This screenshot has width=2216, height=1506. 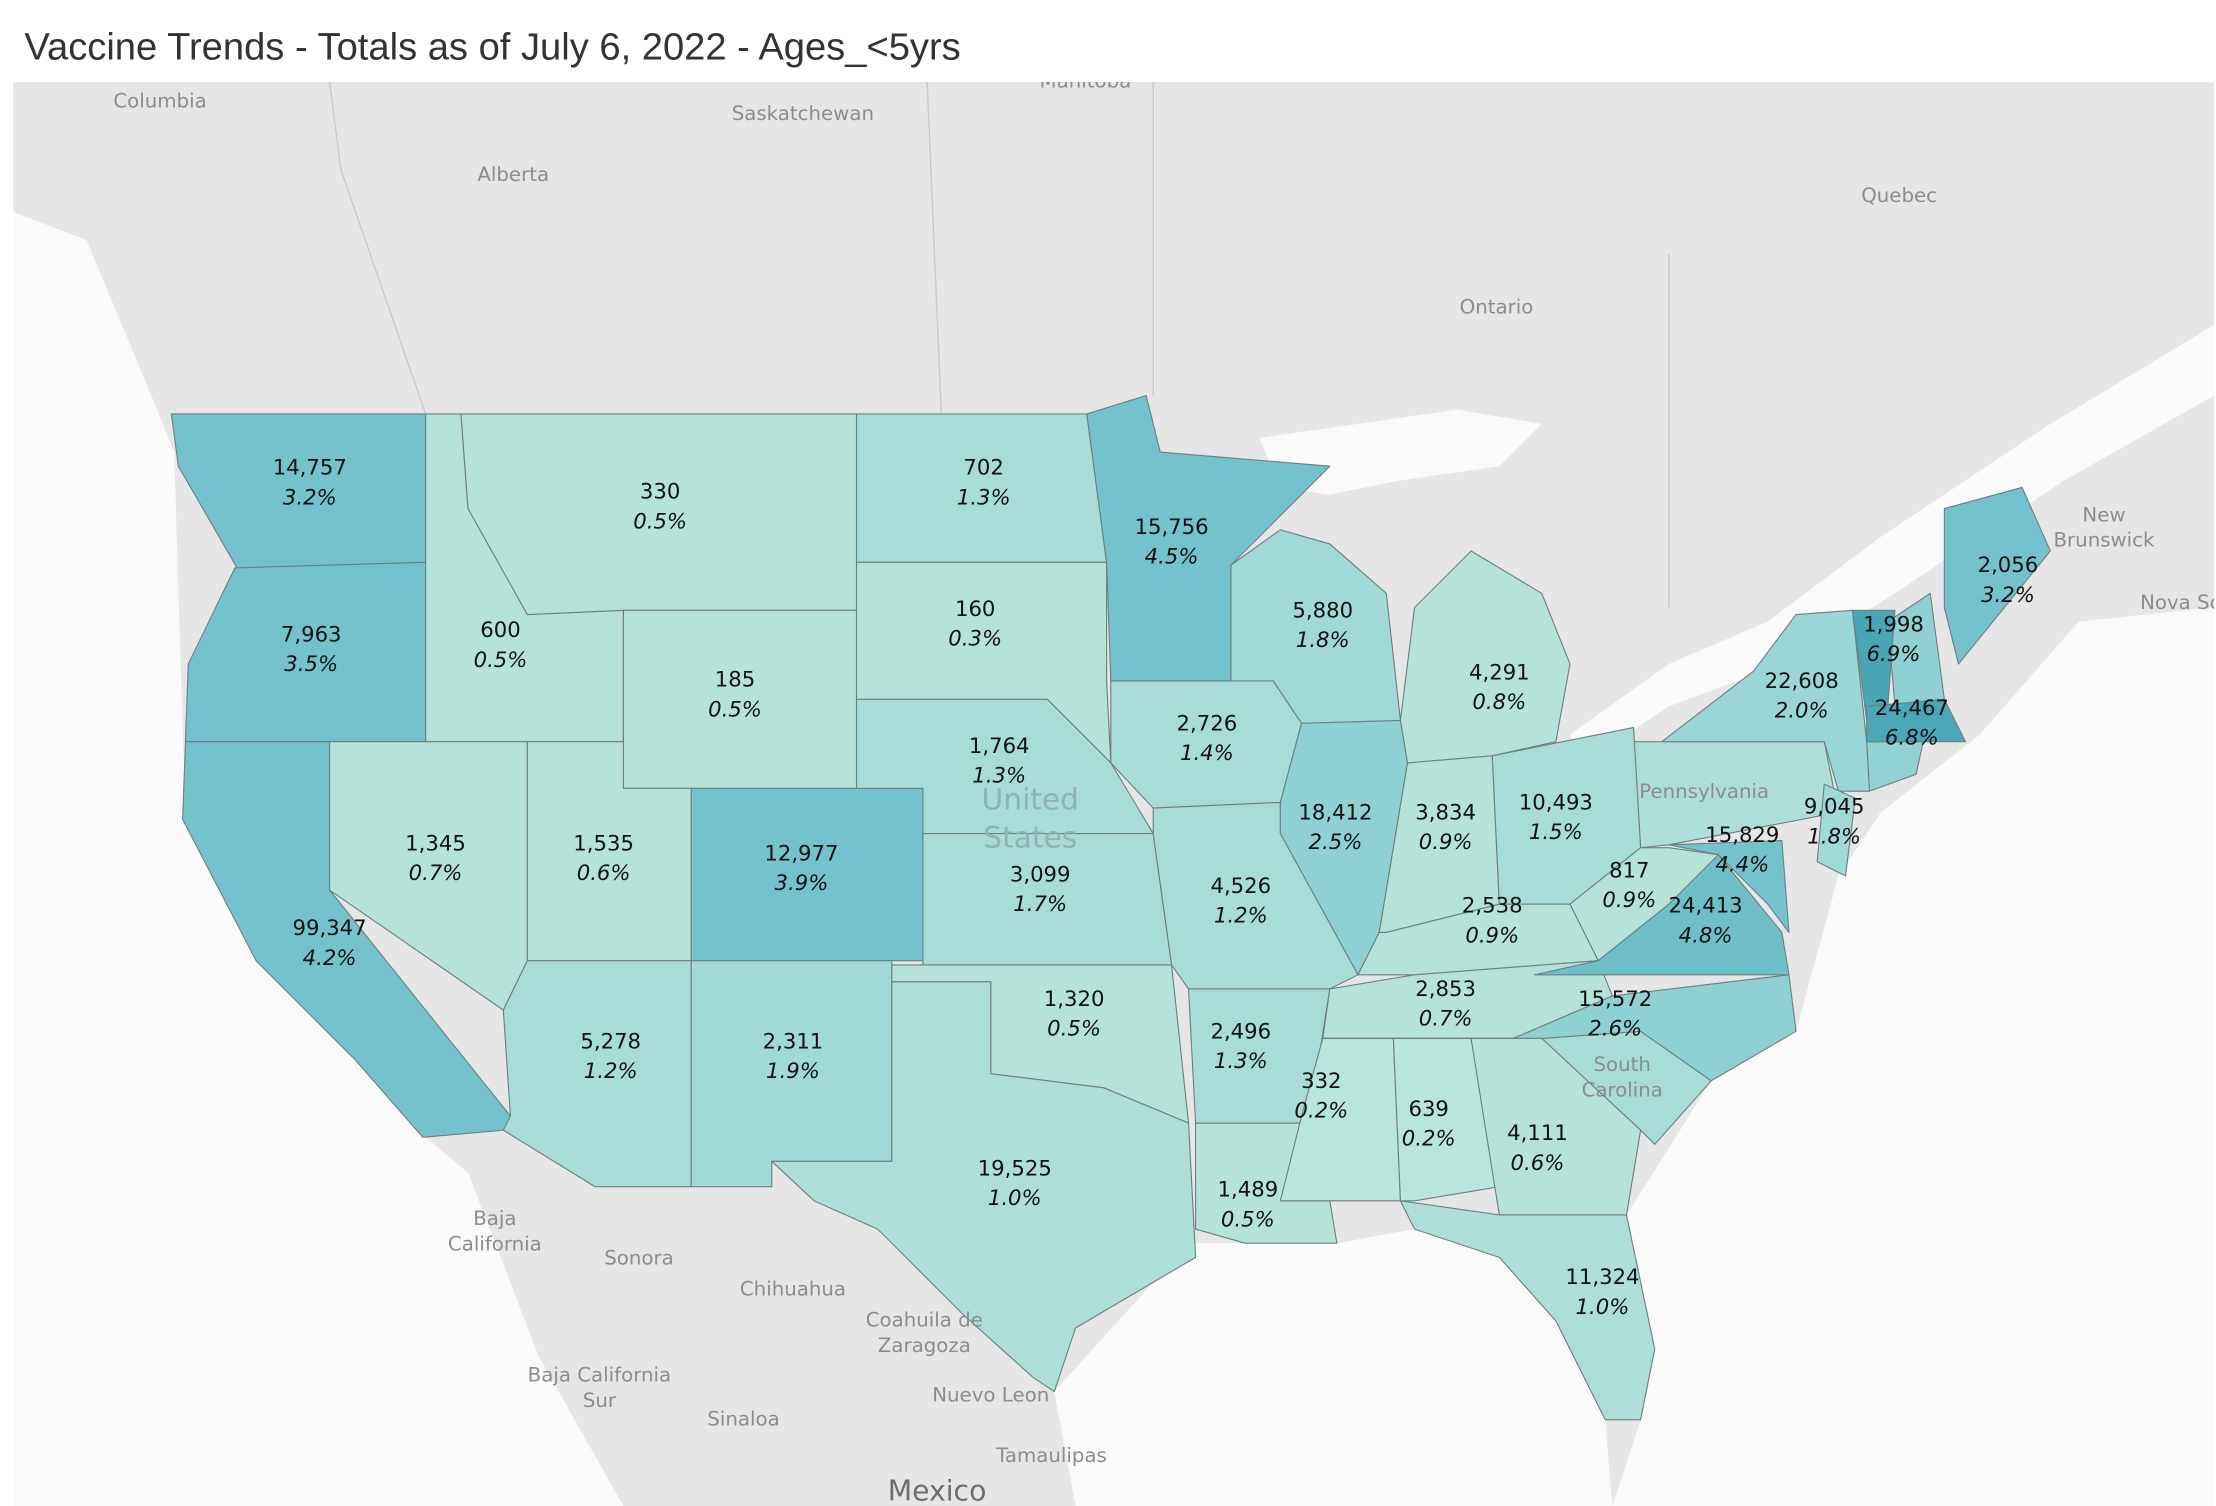 I want to click on state-percent: 1.2%, so click(x=1241, y=915).